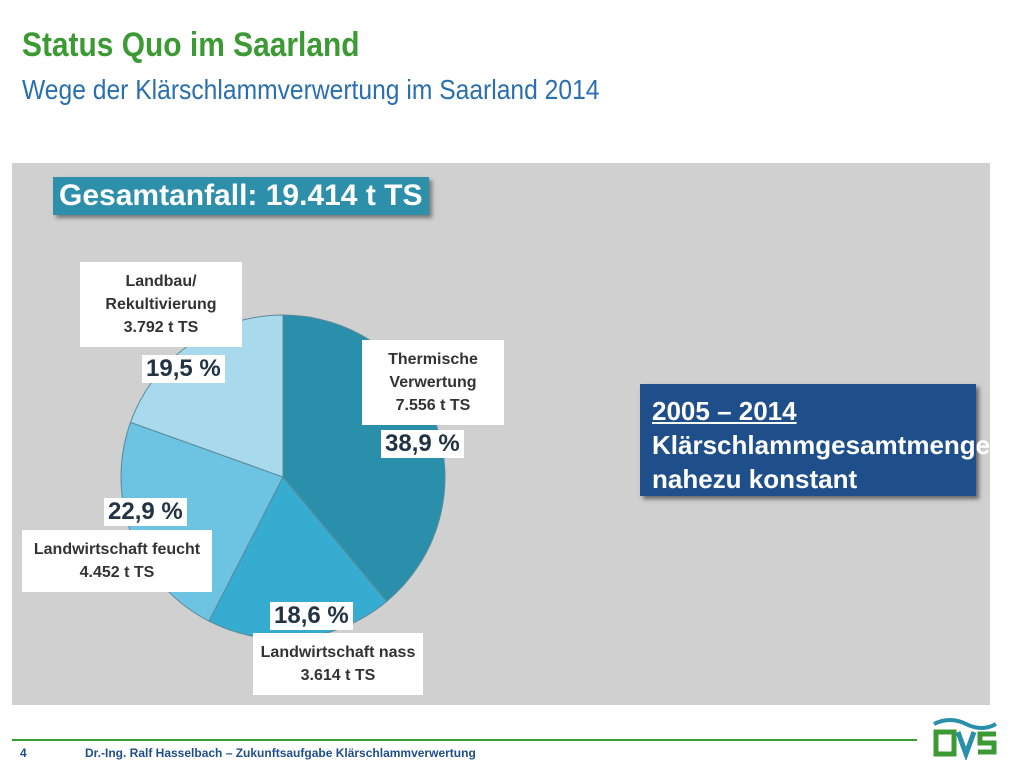  I want to click on footer-line, so click(464, 740).